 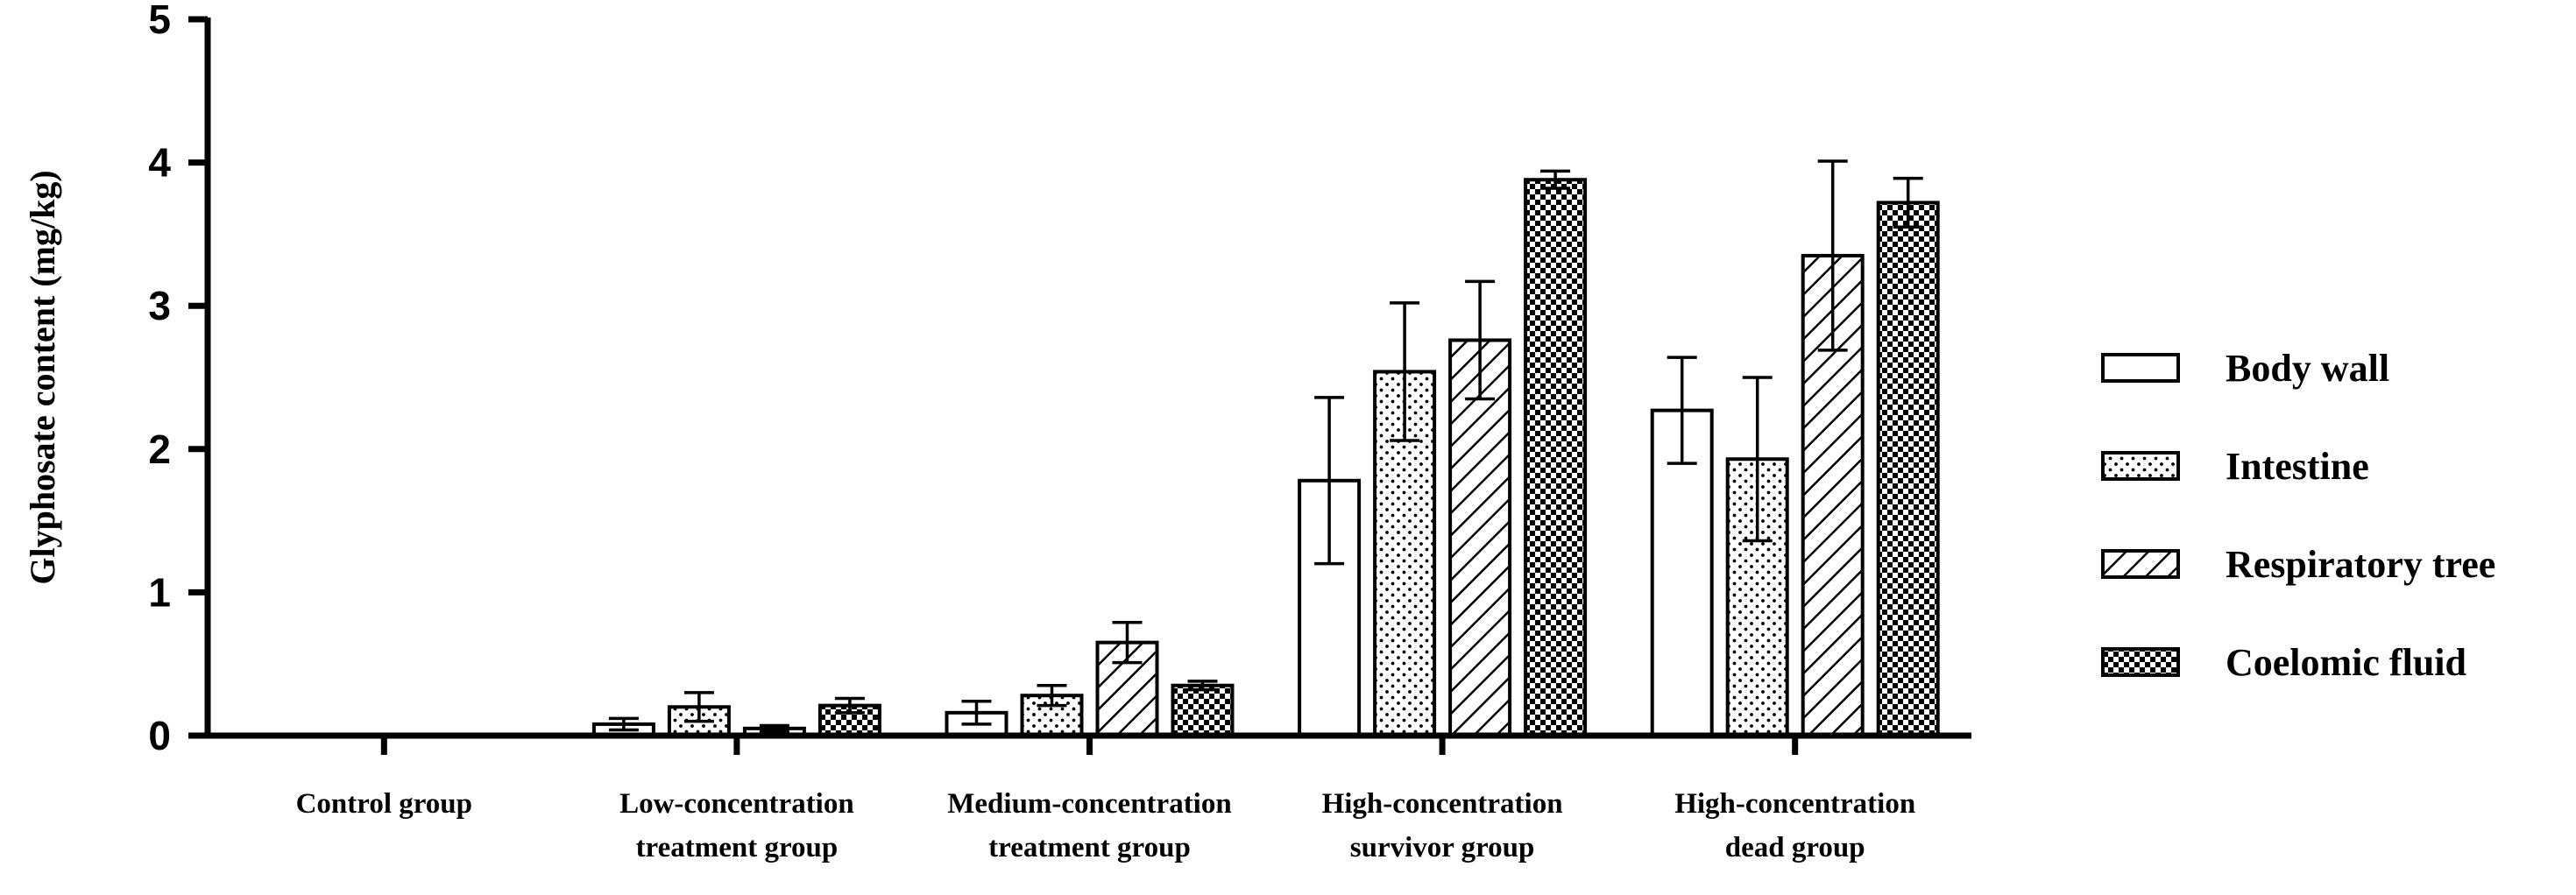 I want to click on x-tick-label: High-concentration survivor group, so click(x=1442, y=825).